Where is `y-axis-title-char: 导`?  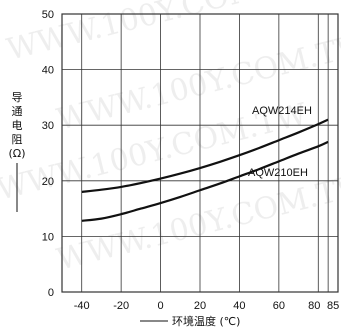 y-axis-title-char: 导 is located at coordinates (17, 97).